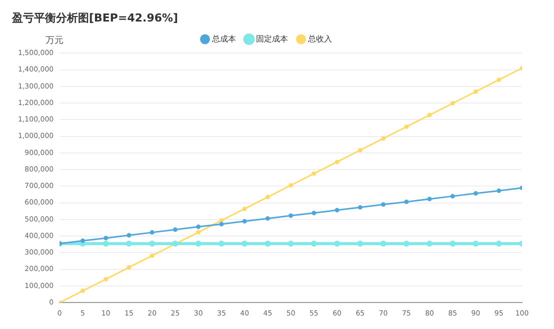 This screenshot has width=554, height=329. What do you see at coordinates (272, 39) in the screenshot?
I see `legend-label: 固定成本` at bounding box center [272, 39].